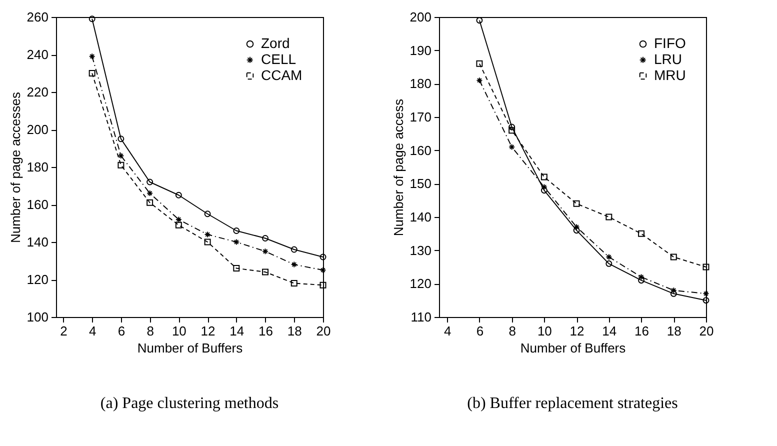  I want to click on x-tick-label: 2, so click(64, 331).